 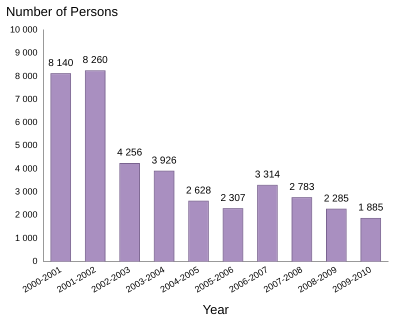 I want to click on data-label: 8 140, so click(x=61, y=63).